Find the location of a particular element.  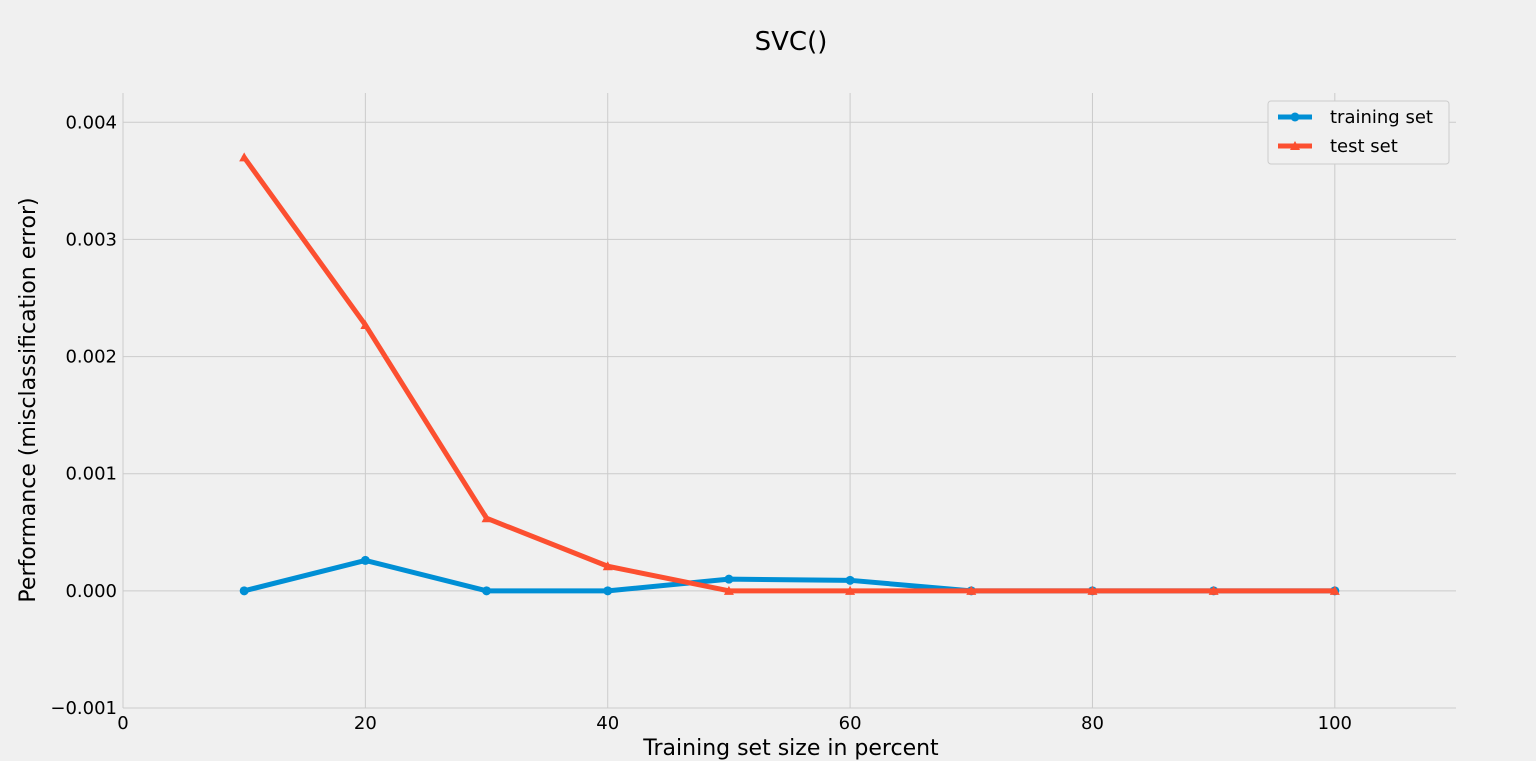

x-axis-label: Training set size in percent is located at coordinates (790, 748).